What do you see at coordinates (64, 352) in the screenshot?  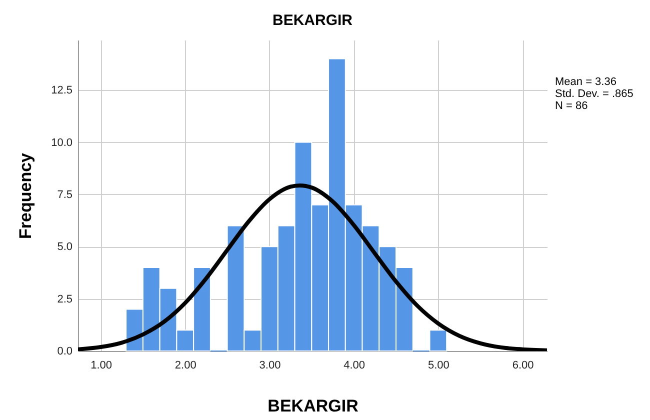 I see `y-tick-label: 0.0` at bounding box center [64, 352].